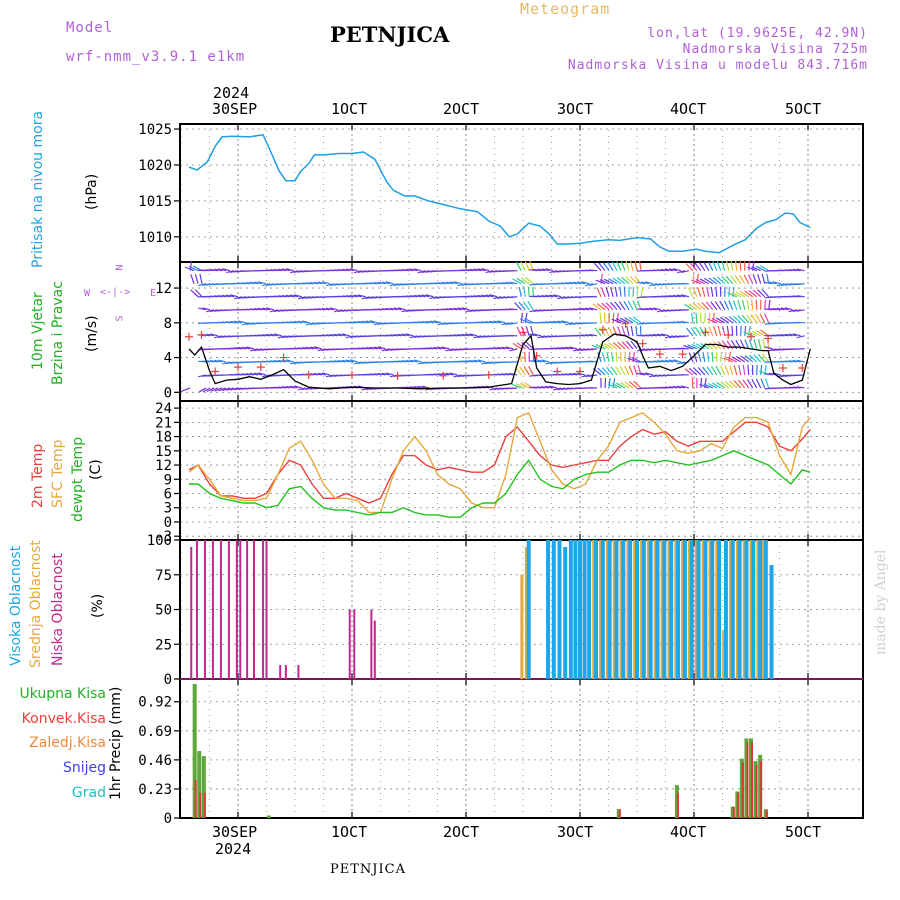  Describe the element at coordinates (155, 790) in the screenshot. I see `y-tick-label: 0.23` at that location.